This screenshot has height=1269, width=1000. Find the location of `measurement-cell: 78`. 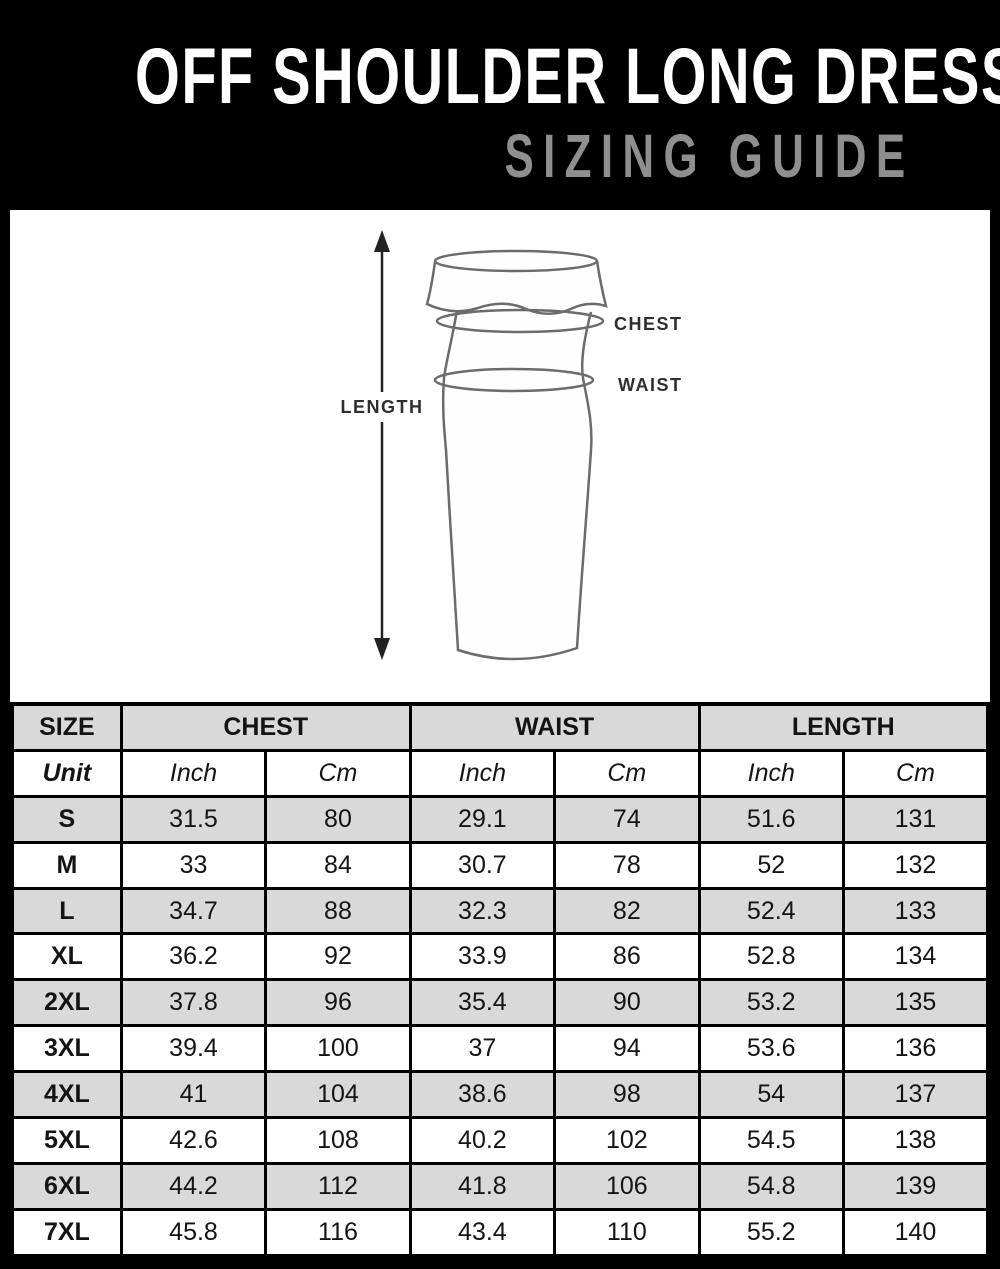

measurement-cell: 78 is located at coordinates (627, 865).